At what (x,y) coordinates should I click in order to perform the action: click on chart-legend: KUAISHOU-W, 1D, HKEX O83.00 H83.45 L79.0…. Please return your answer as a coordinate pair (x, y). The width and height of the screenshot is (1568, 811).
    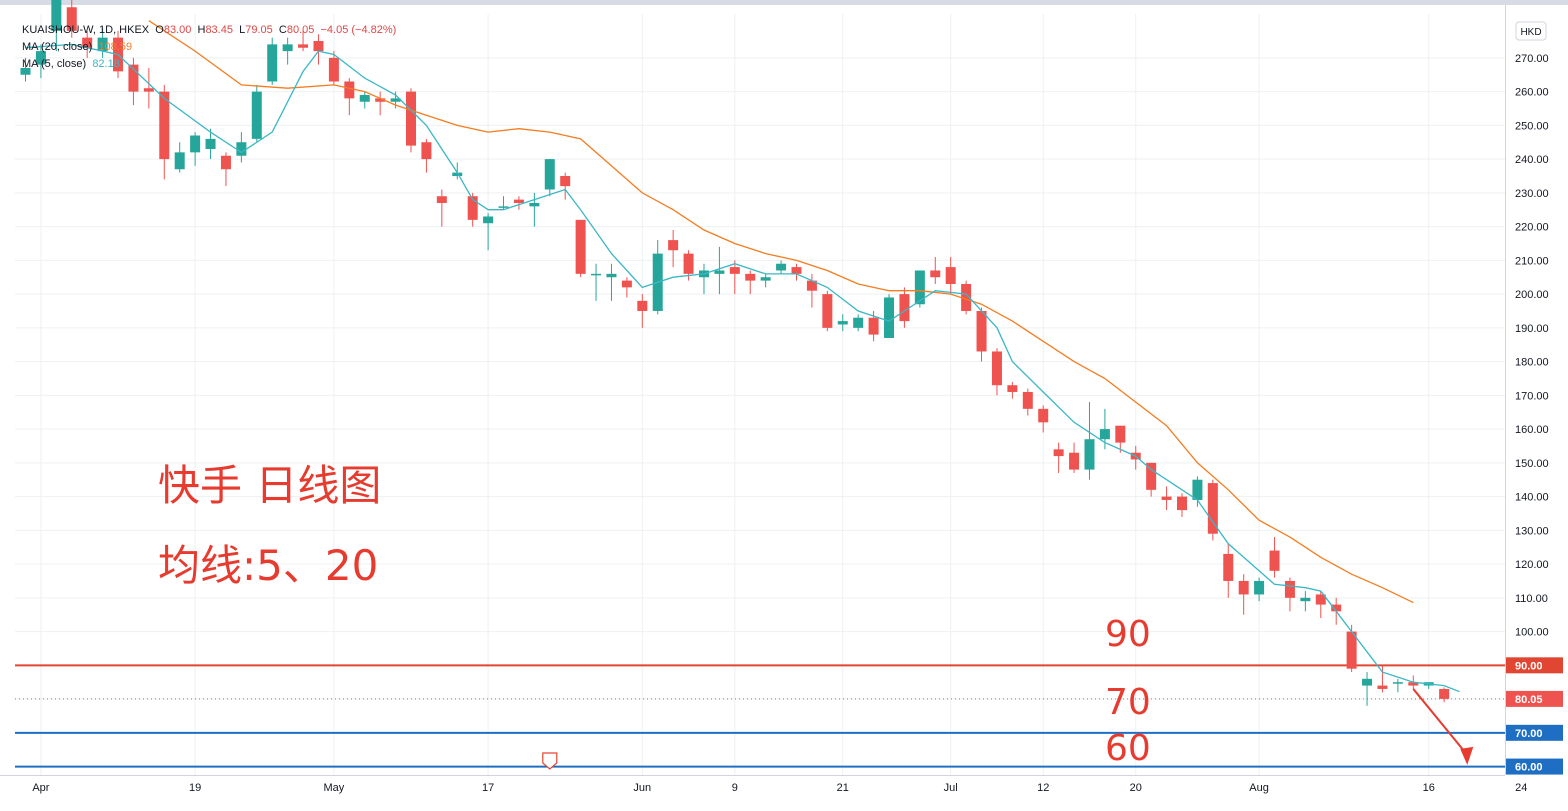
    Looking at the image, I should click on (209, 47).